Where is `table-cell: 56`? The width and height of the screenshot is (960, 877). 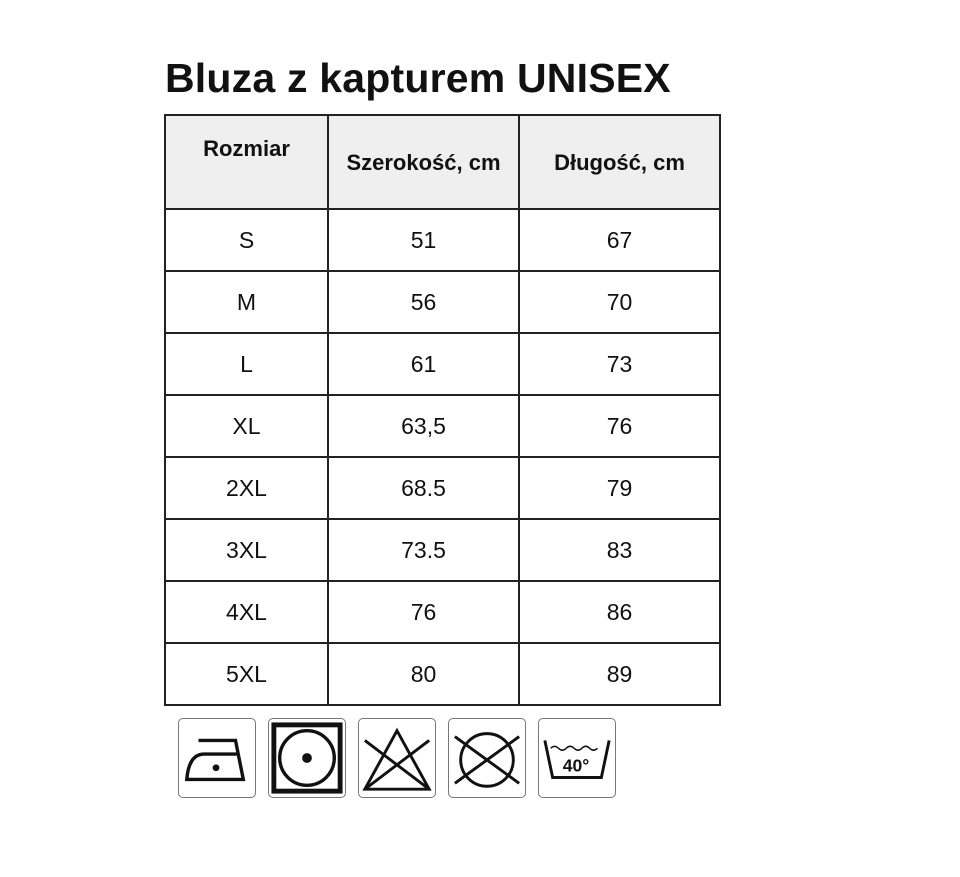
table-cell: 56 is located at coordinates (423, 302).